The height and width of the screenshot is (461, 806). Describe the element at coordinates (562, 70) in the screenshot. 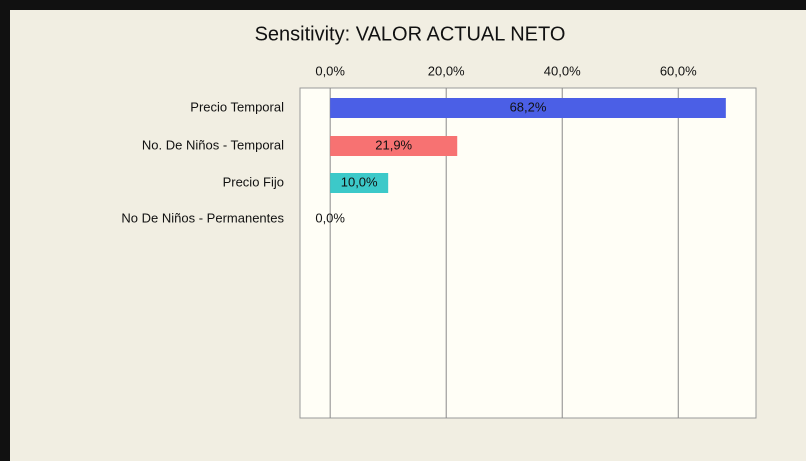

I see `x-tick-label: 40,0%` at that location.